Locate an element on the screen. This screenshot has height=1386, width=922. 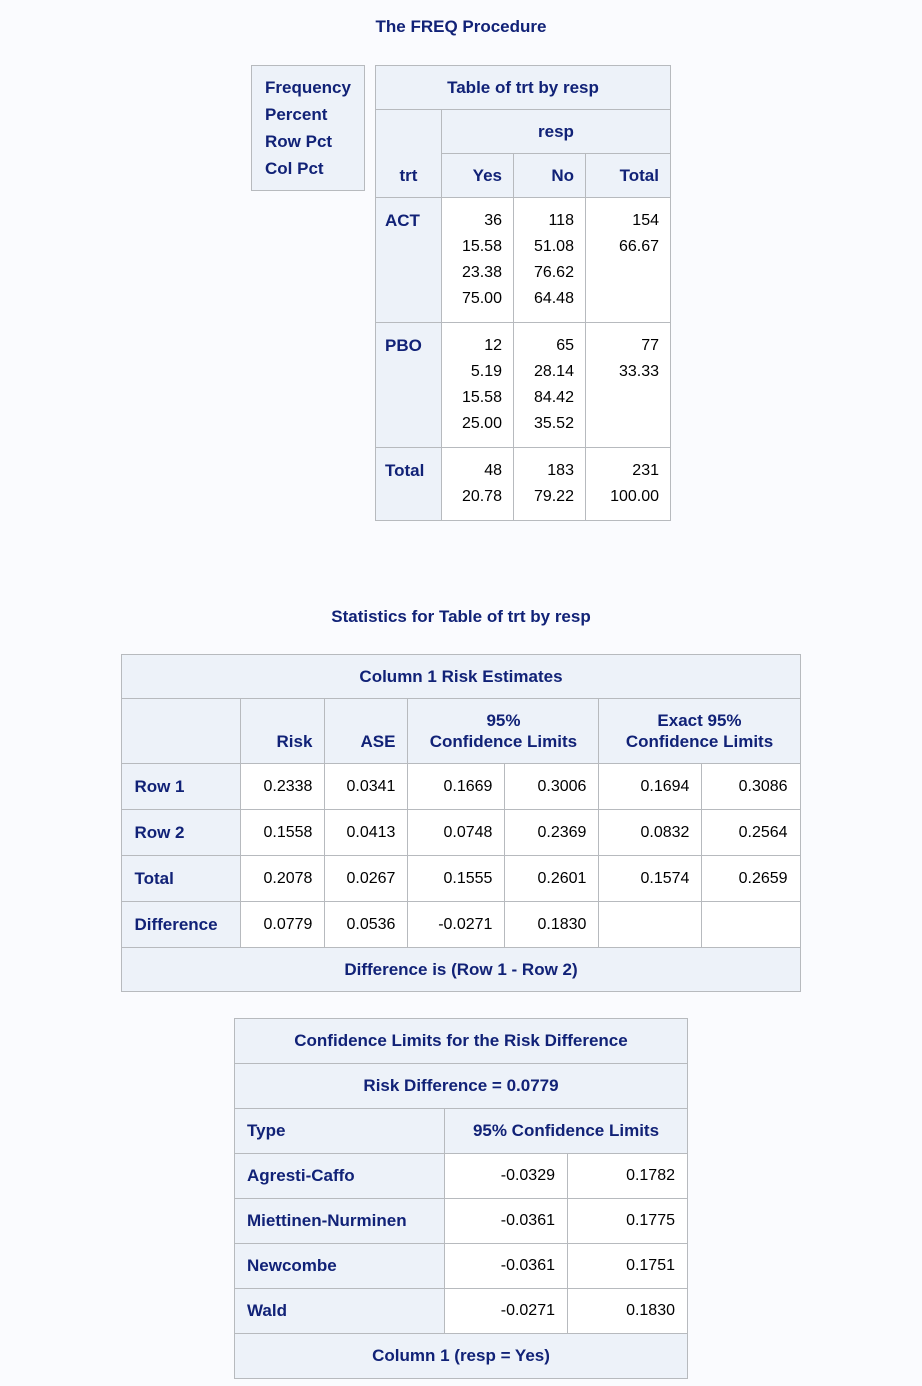
risk-cell: 0.0779 is located at coordinates (283, 924).